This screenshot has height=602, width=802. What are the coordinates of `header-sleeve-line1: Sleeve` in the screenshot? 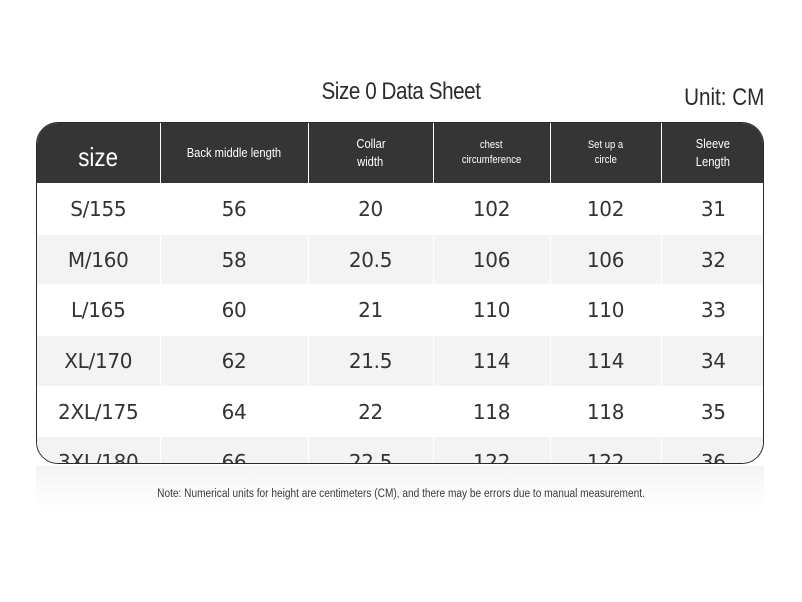 It's located at (713, 143).